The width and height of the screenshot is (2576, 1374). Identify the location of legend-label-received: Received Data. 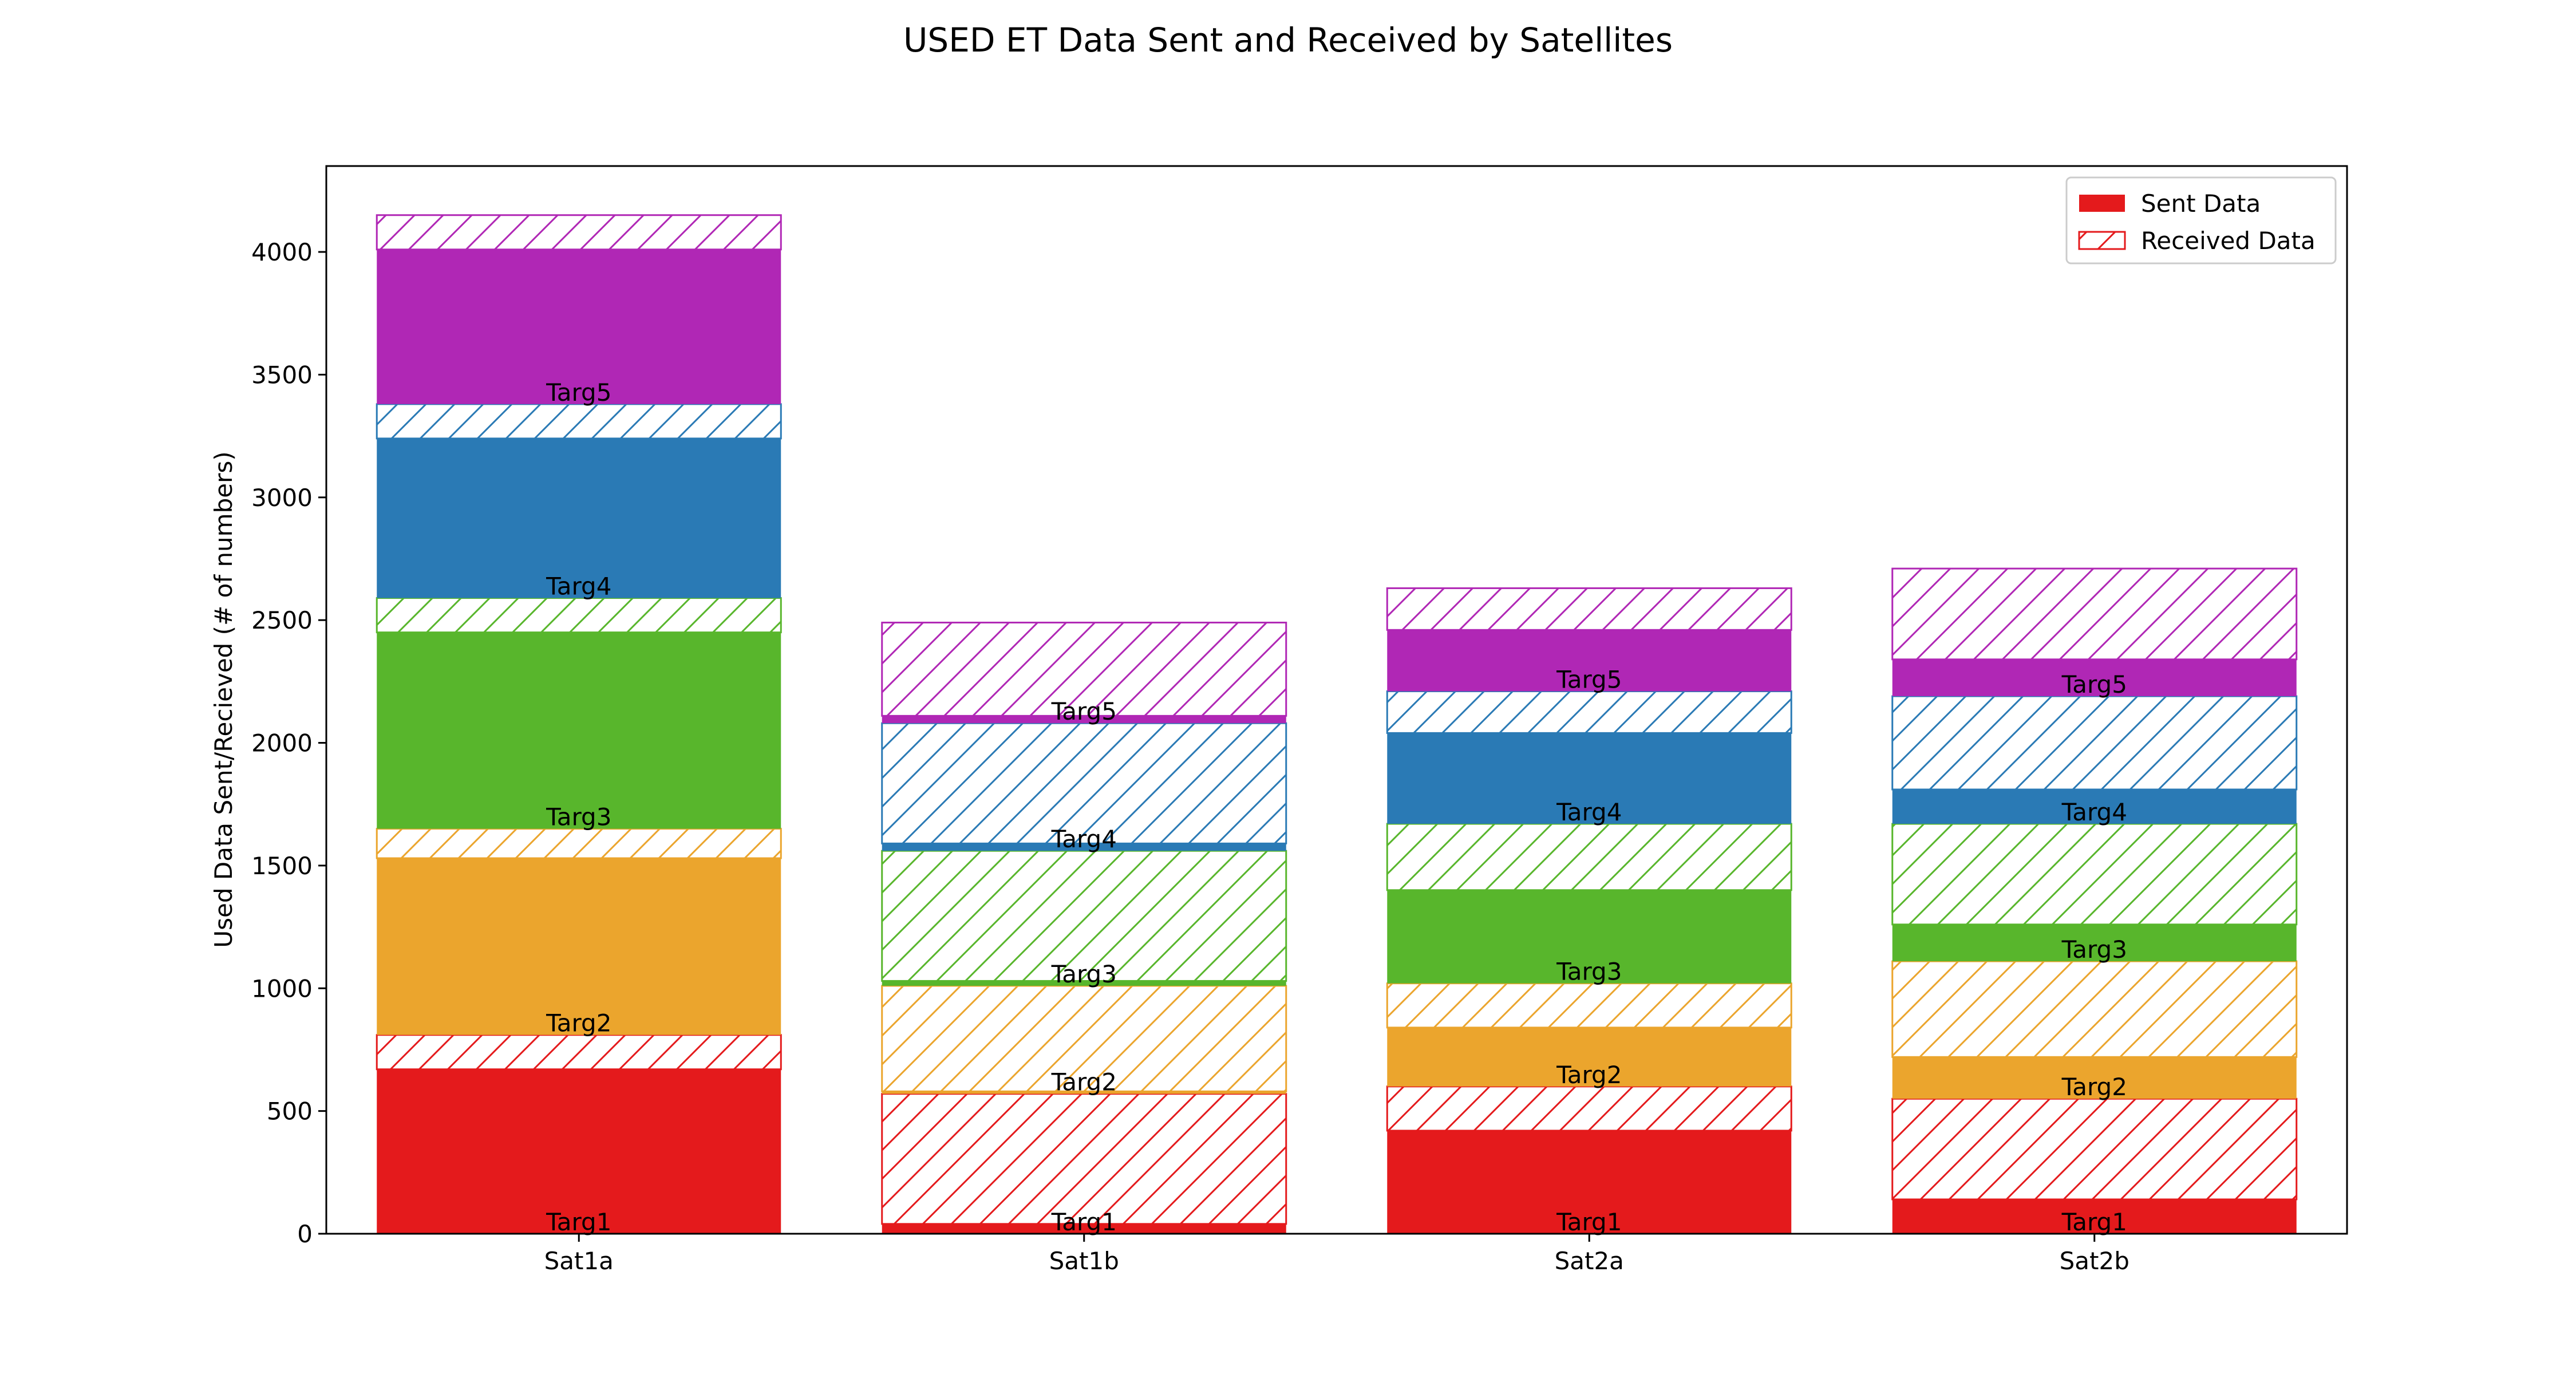
(2228, 241).